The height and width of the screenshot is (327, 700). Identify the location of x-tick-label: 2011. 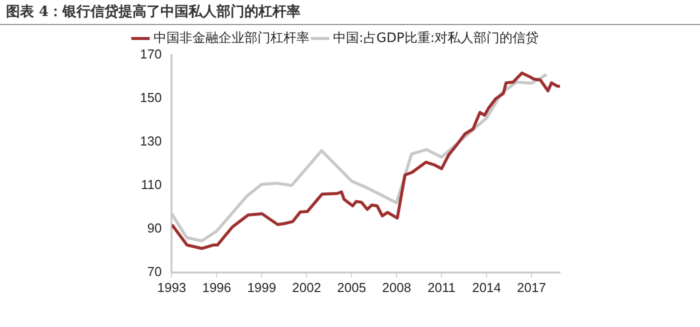
(442, 287).